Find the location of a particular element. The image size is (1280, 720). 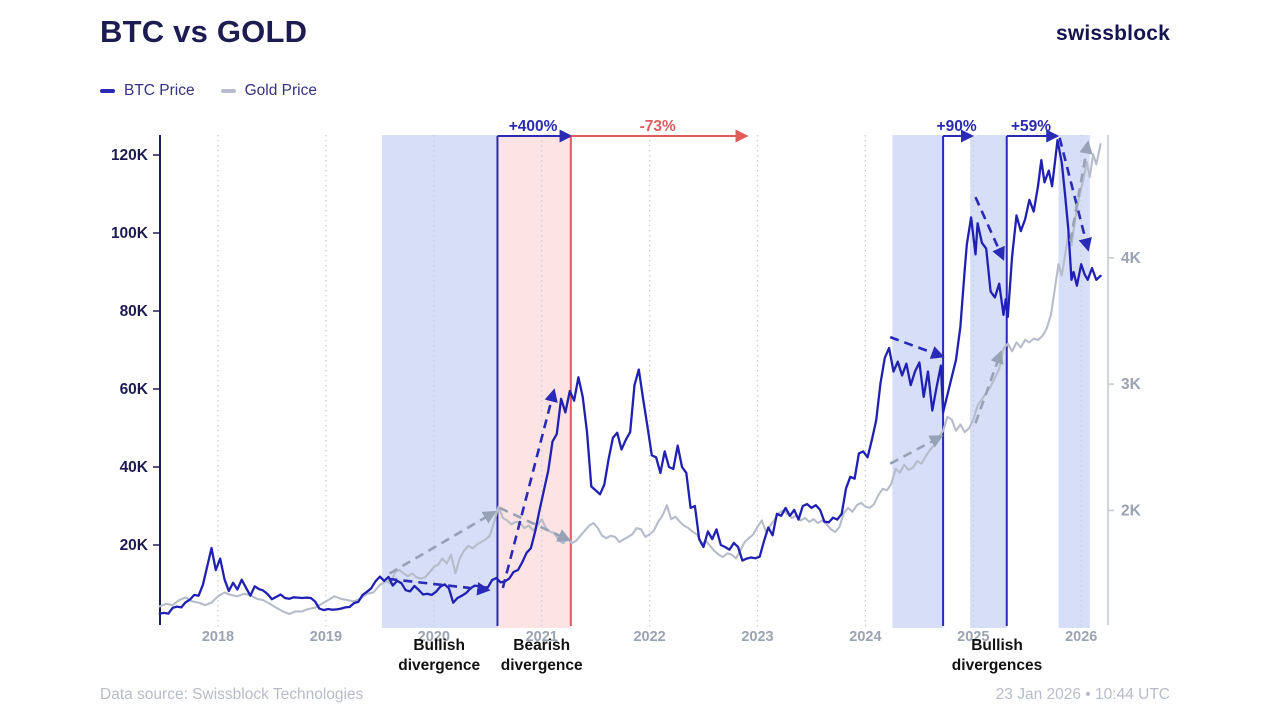

gold-legend-dash-icon is located at coordinates (228, 91).